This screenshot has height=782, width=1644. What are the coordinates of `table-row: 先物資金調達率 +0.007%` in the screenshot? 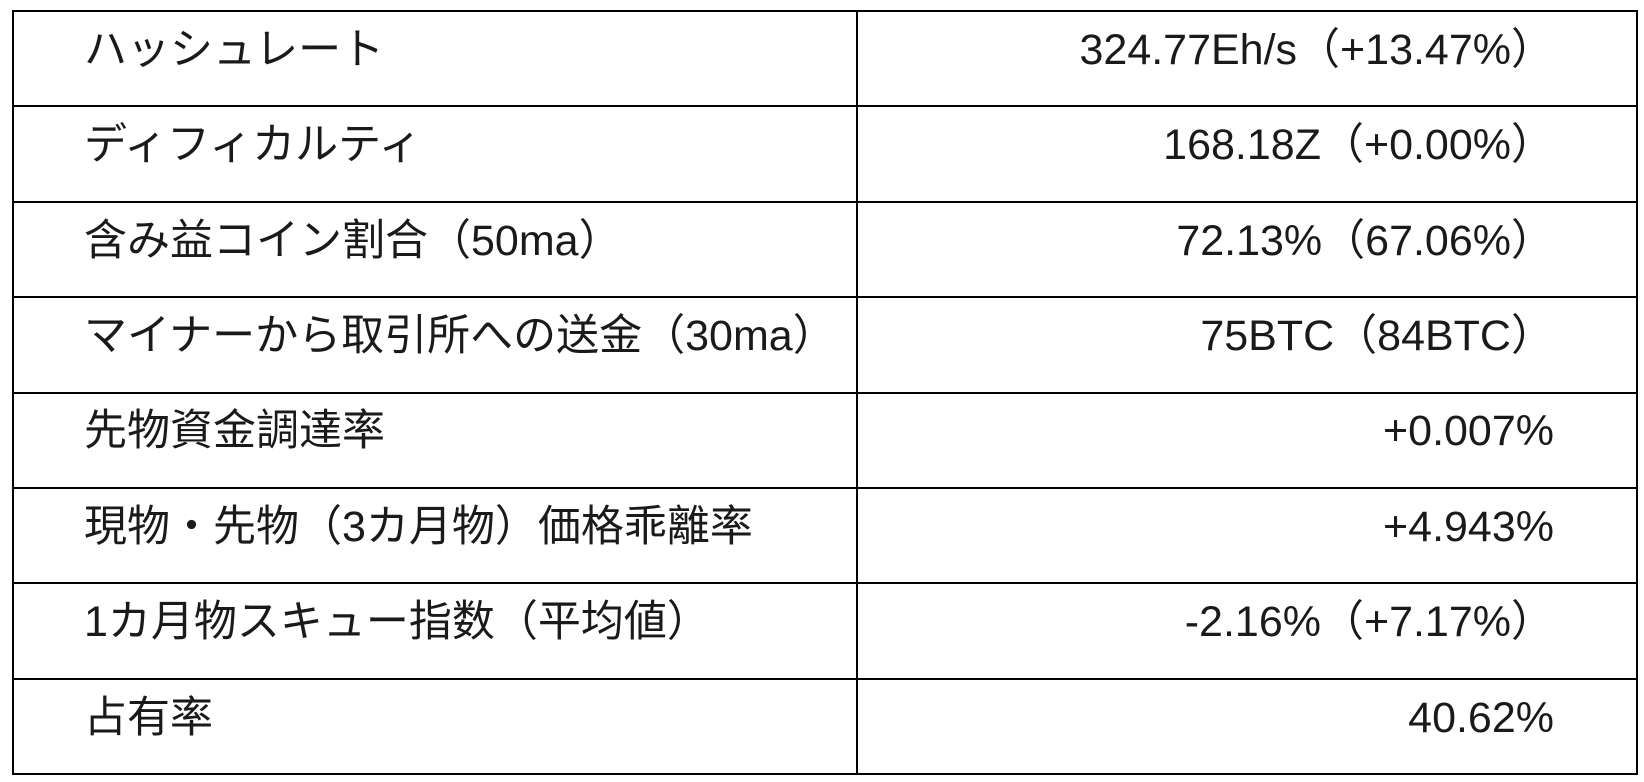 It's located at (825, 440).